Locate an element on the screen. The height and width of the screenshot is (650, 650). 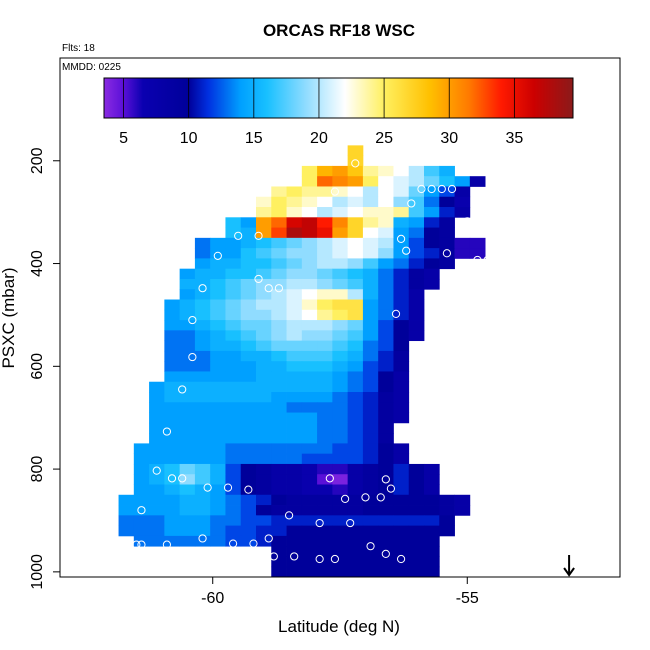
colorbar-tick-label: 20 is located at coordinates (319, 138).